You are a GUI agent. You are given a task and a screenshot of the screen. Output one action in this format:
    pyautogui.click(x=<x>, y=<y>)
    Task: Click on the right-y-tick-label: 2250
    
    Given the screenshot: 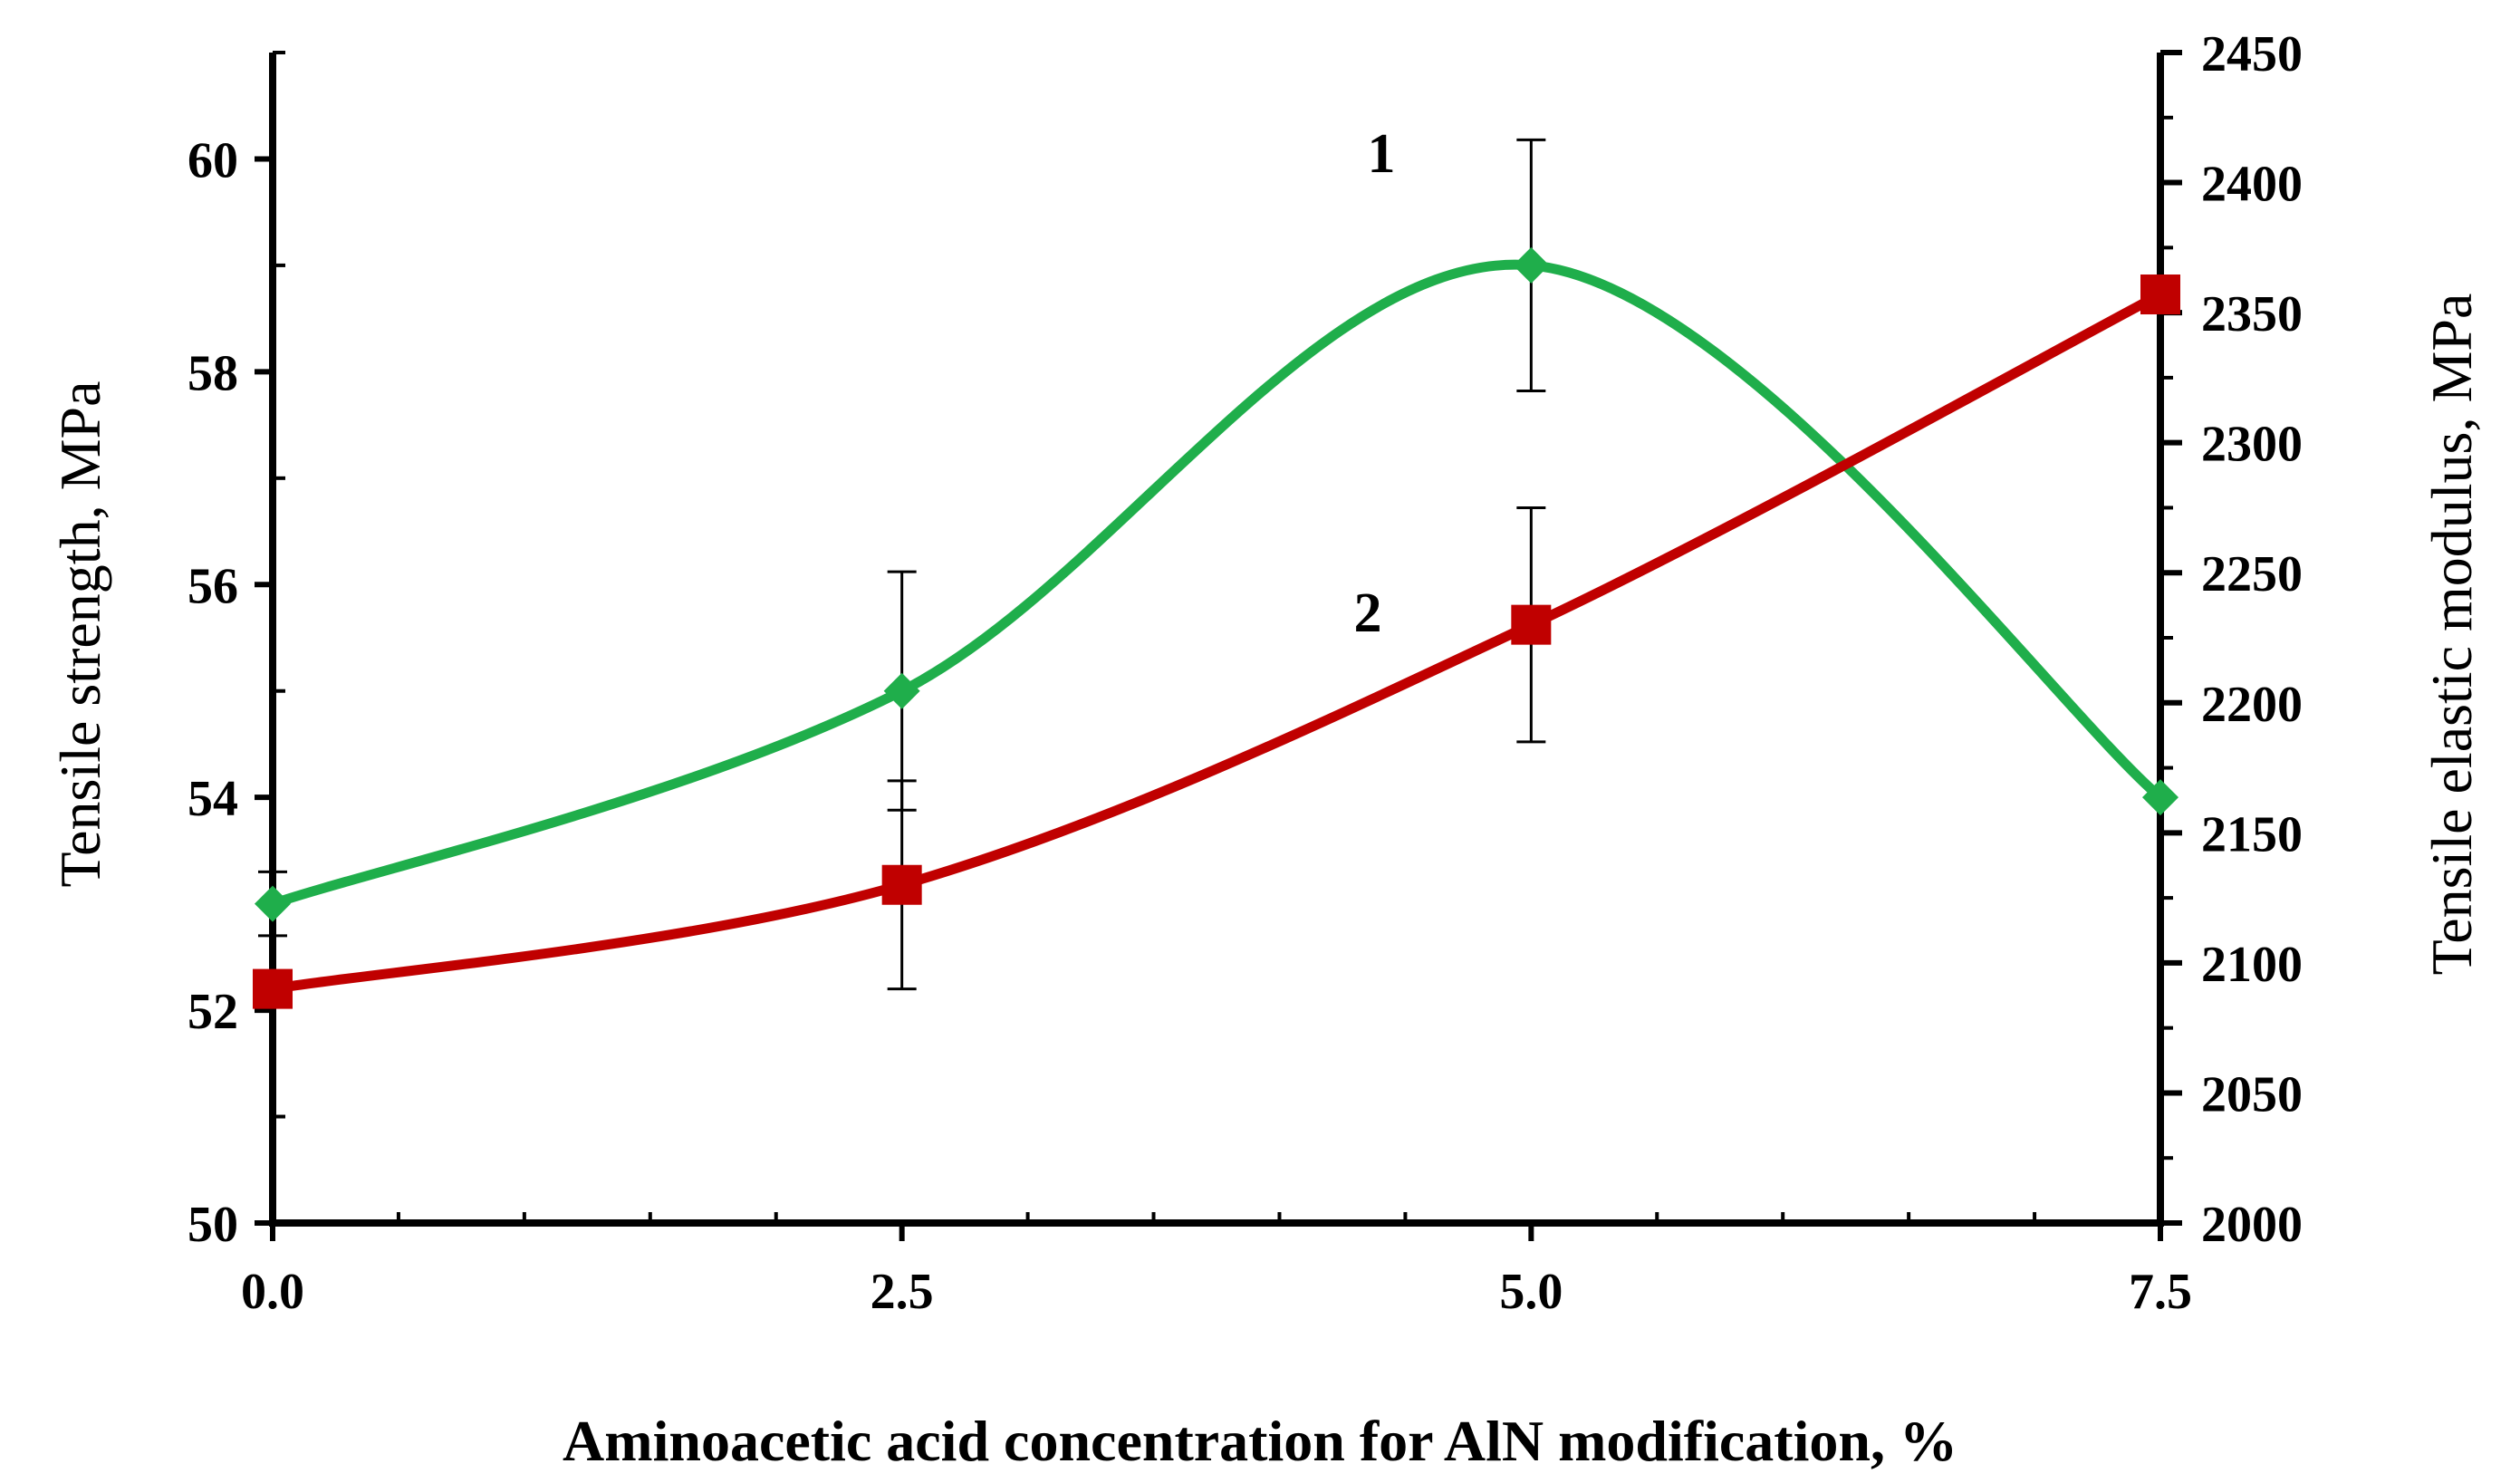 What is the action you would take?
    pyautogui.click(x=2252, y=574)
    